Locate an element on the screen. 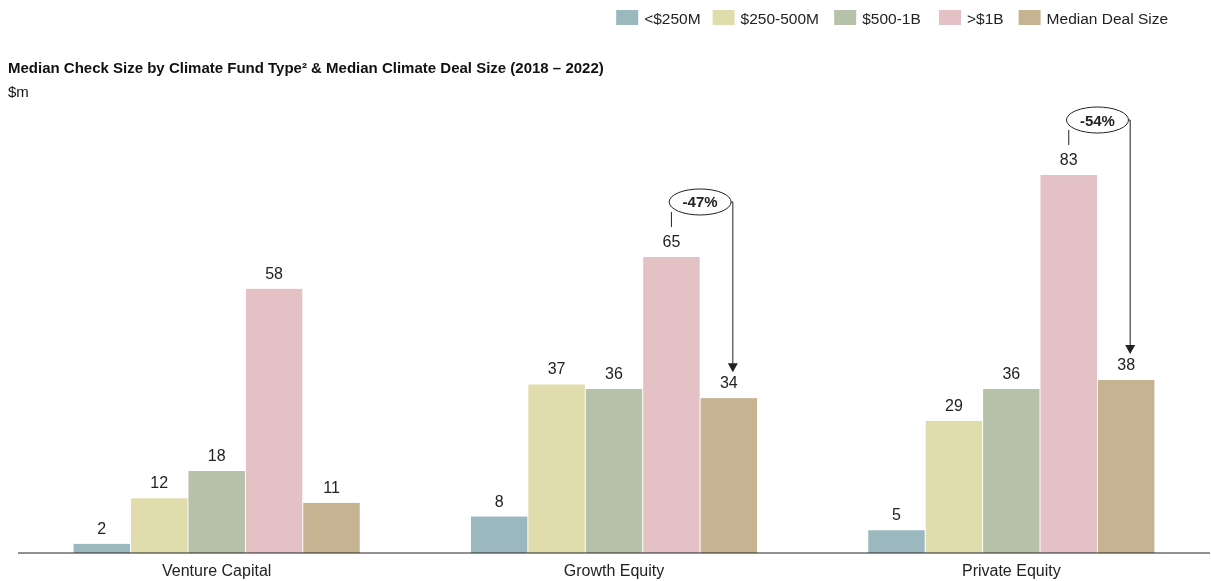  data-label: 37 is located at coordinates (556, 369).